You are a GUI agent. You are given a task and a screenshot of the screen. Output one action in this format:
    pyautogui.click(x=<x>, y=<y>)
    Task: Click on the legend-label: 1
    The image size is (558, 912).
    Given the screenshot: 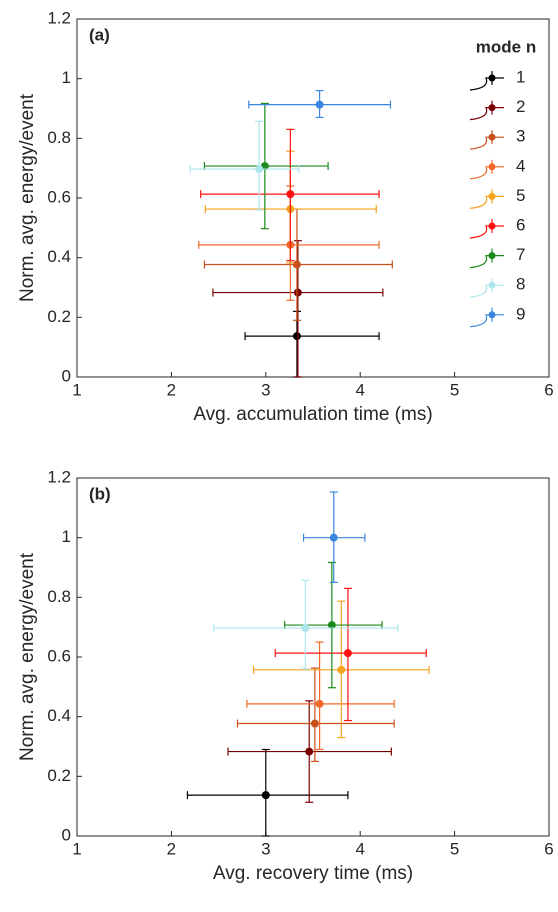 What is the action you would take?
    pyautogui.click(x=520, y=76)
    